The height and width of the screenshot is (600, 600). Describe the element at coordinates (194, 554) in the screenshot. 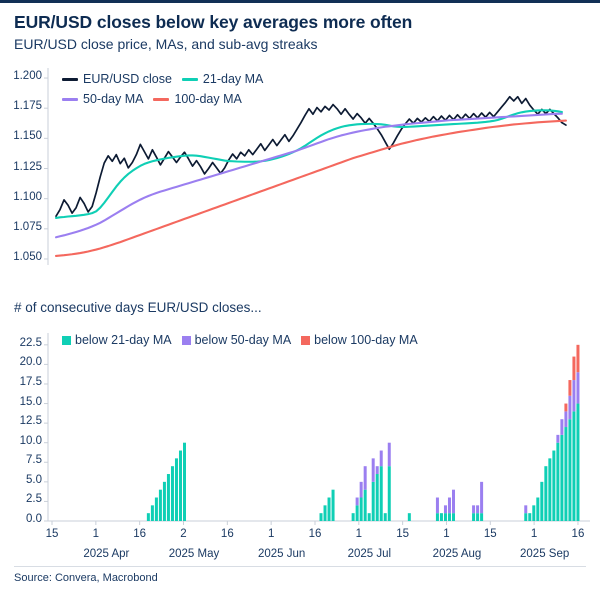

I see `xaxis-month-label: 2025 May` at that location.